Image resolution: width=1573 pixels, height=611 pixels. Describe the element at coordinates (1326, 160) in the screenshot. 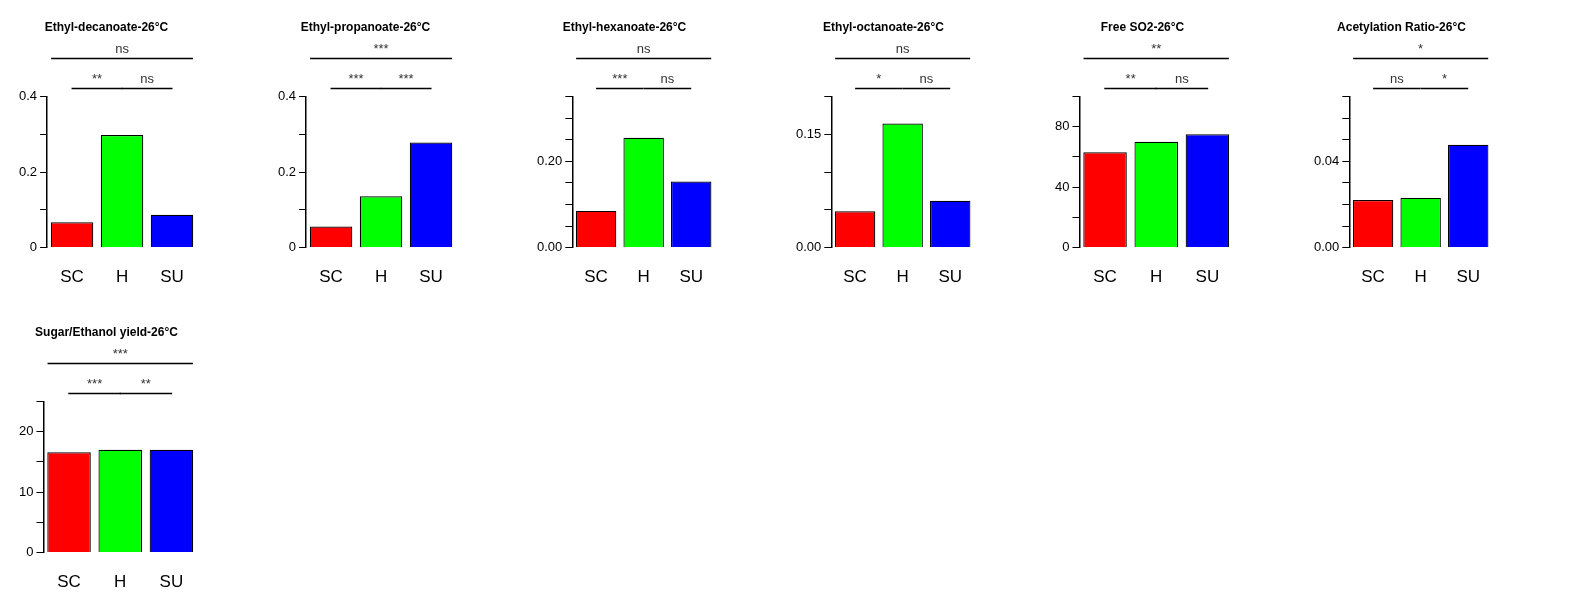

I see `y-tick-label: 0.04` at that location.